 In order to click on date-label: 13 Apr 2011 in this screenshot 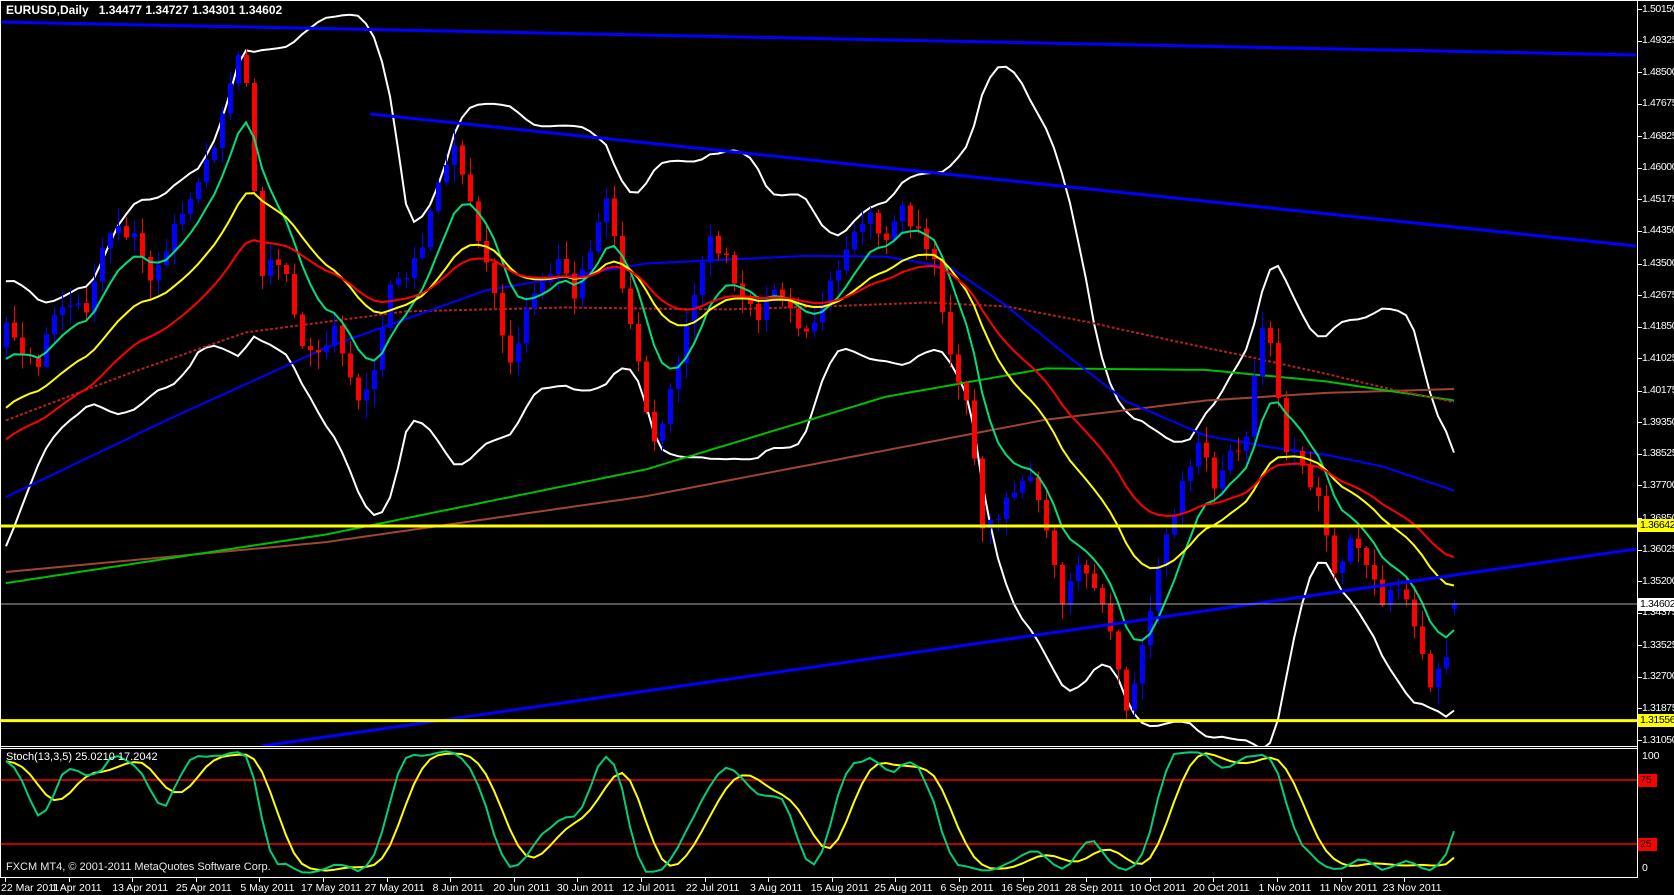, I will do `click(140, 888)`.